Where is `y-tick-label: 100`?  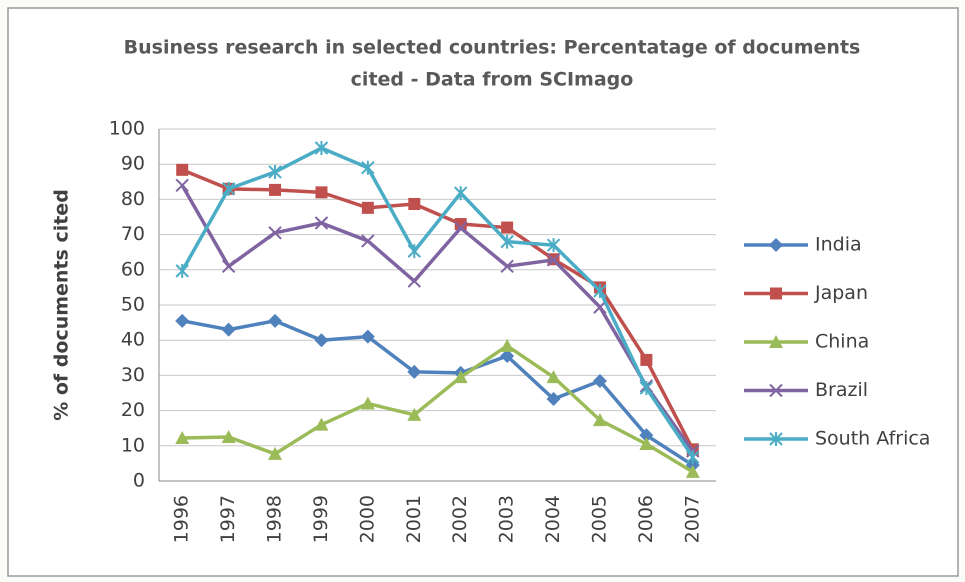 y-tick-label: 100 is located at coordinates (127, 129).